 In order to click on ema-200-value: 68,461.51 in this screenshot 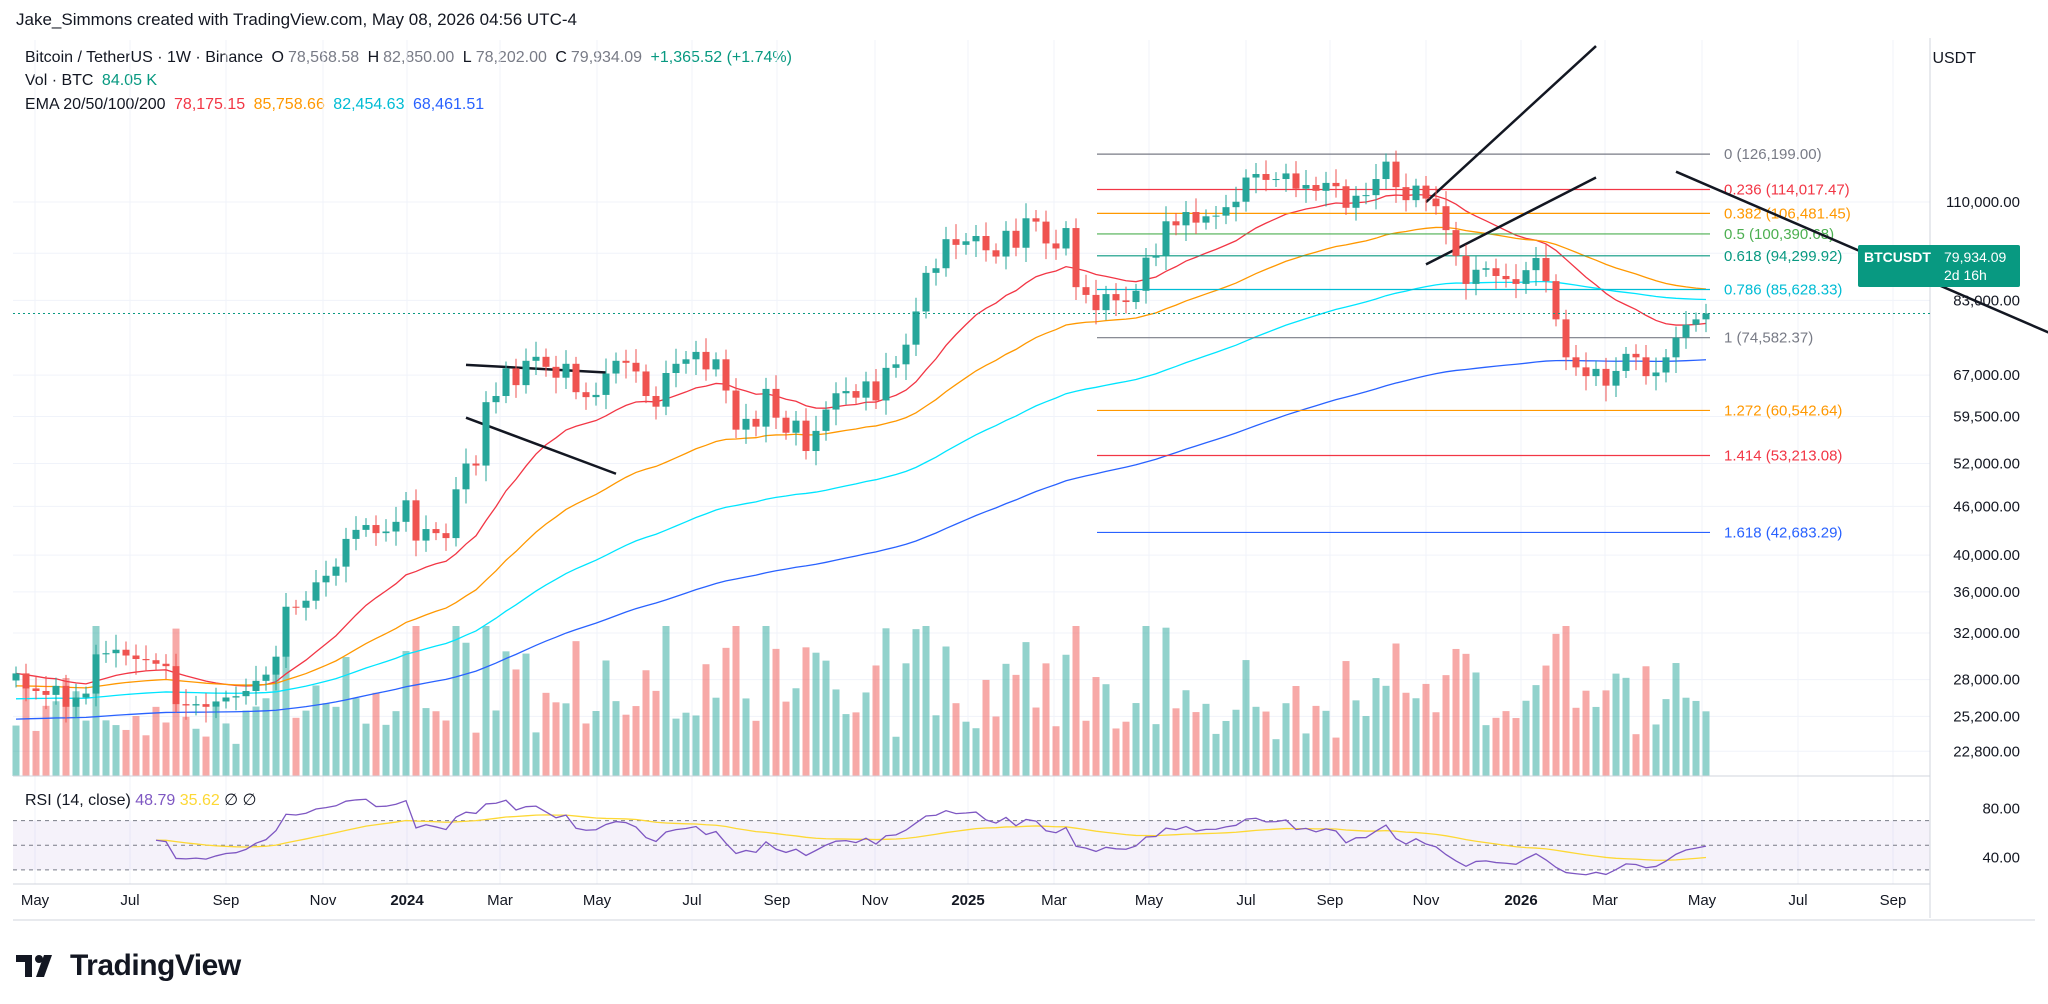, I will do `click(448, 104)`.